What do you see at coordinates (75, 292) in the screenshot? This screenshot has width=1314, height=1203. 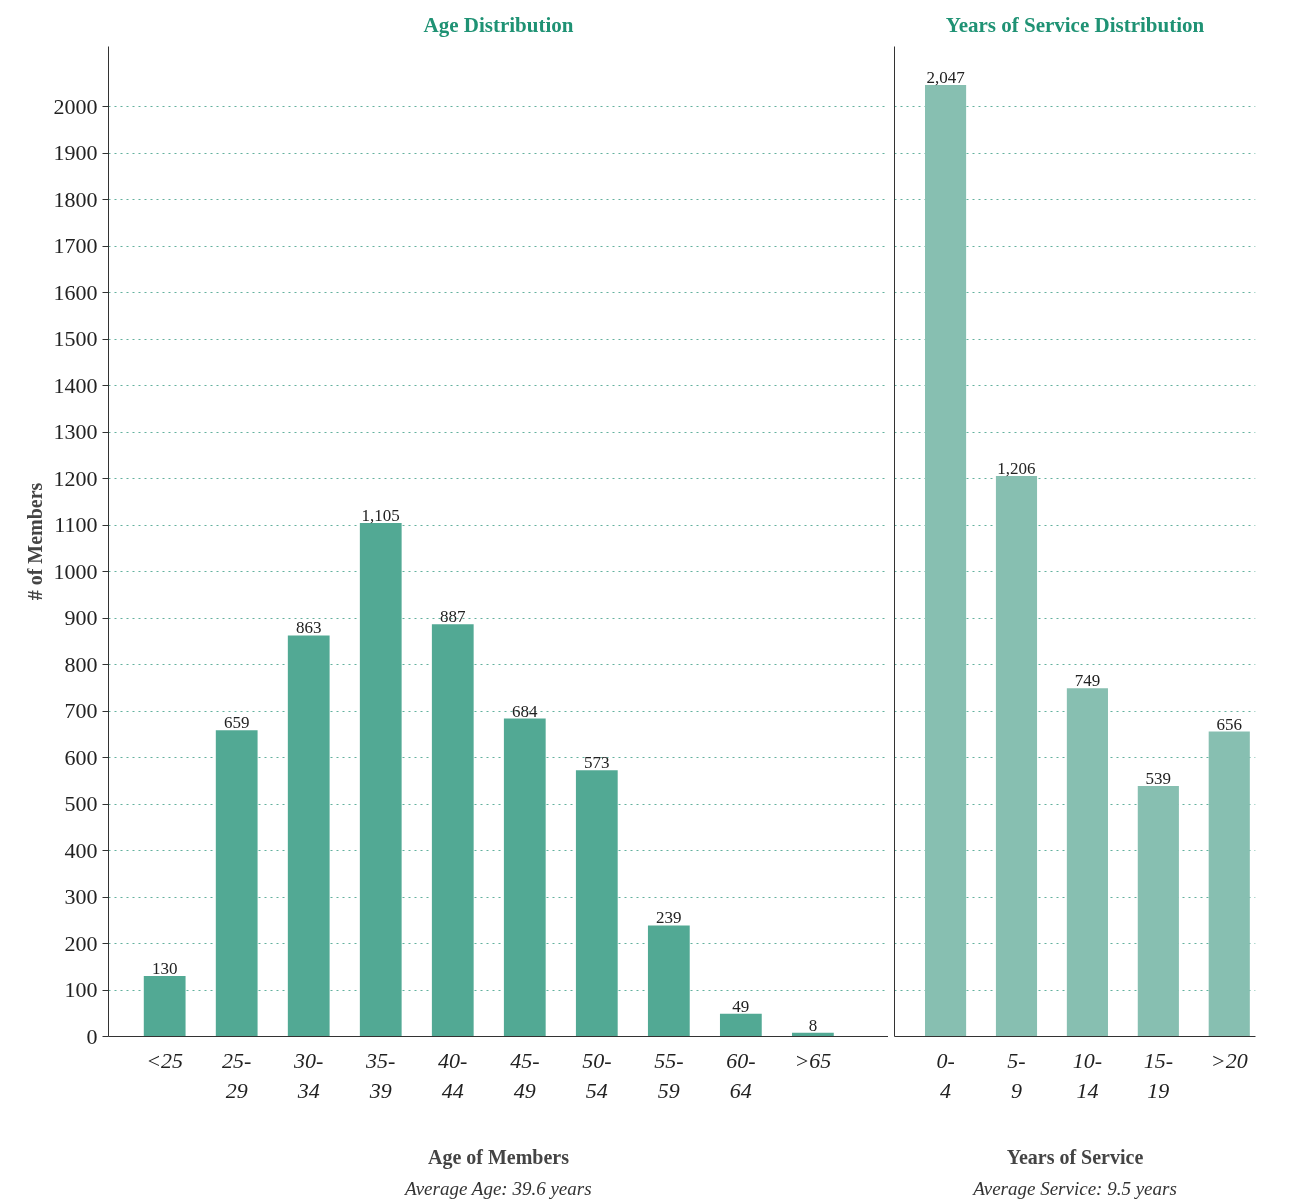 I see `y-tick-label: 1600` at bounding box center [75, 292].